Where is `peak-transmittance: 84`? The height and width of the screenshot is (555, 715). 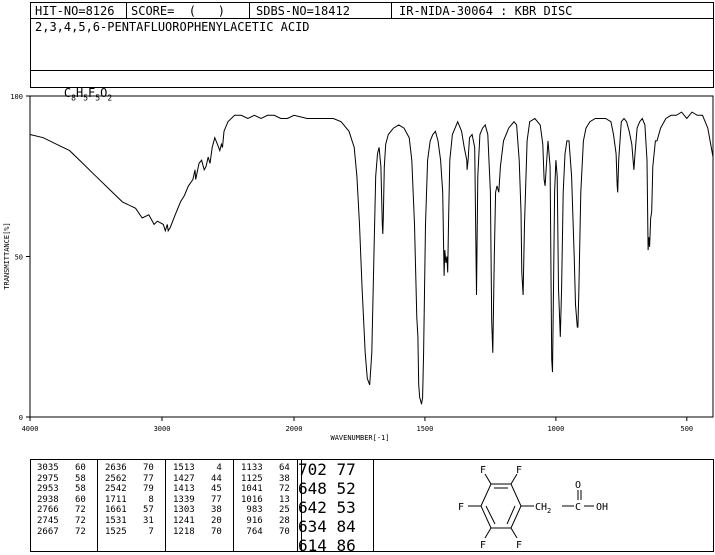
peak-transmittance: 84 is located at coordinates (341, 526).